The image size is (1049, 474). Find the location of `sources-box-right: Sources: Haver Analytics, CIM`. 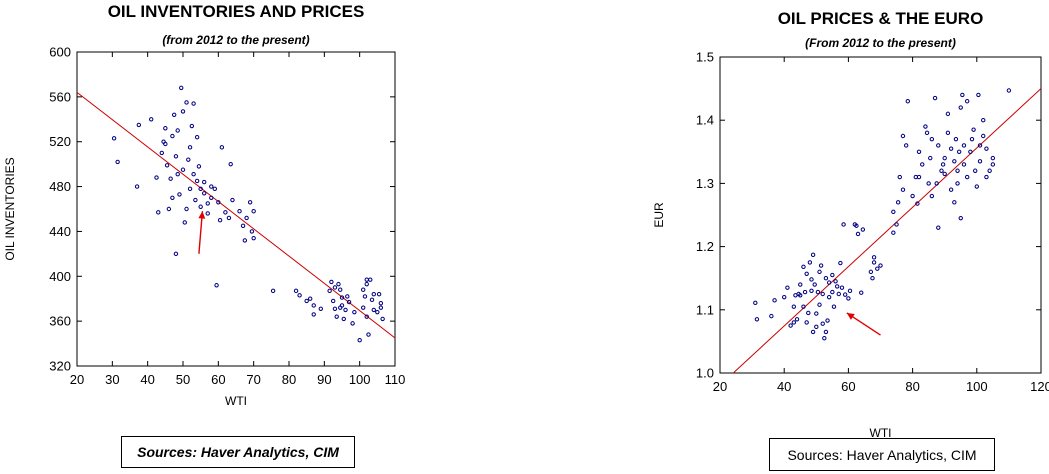

sources-box-right: Sources: Haver Analytics, CIM is located at coordinates (882, 454).